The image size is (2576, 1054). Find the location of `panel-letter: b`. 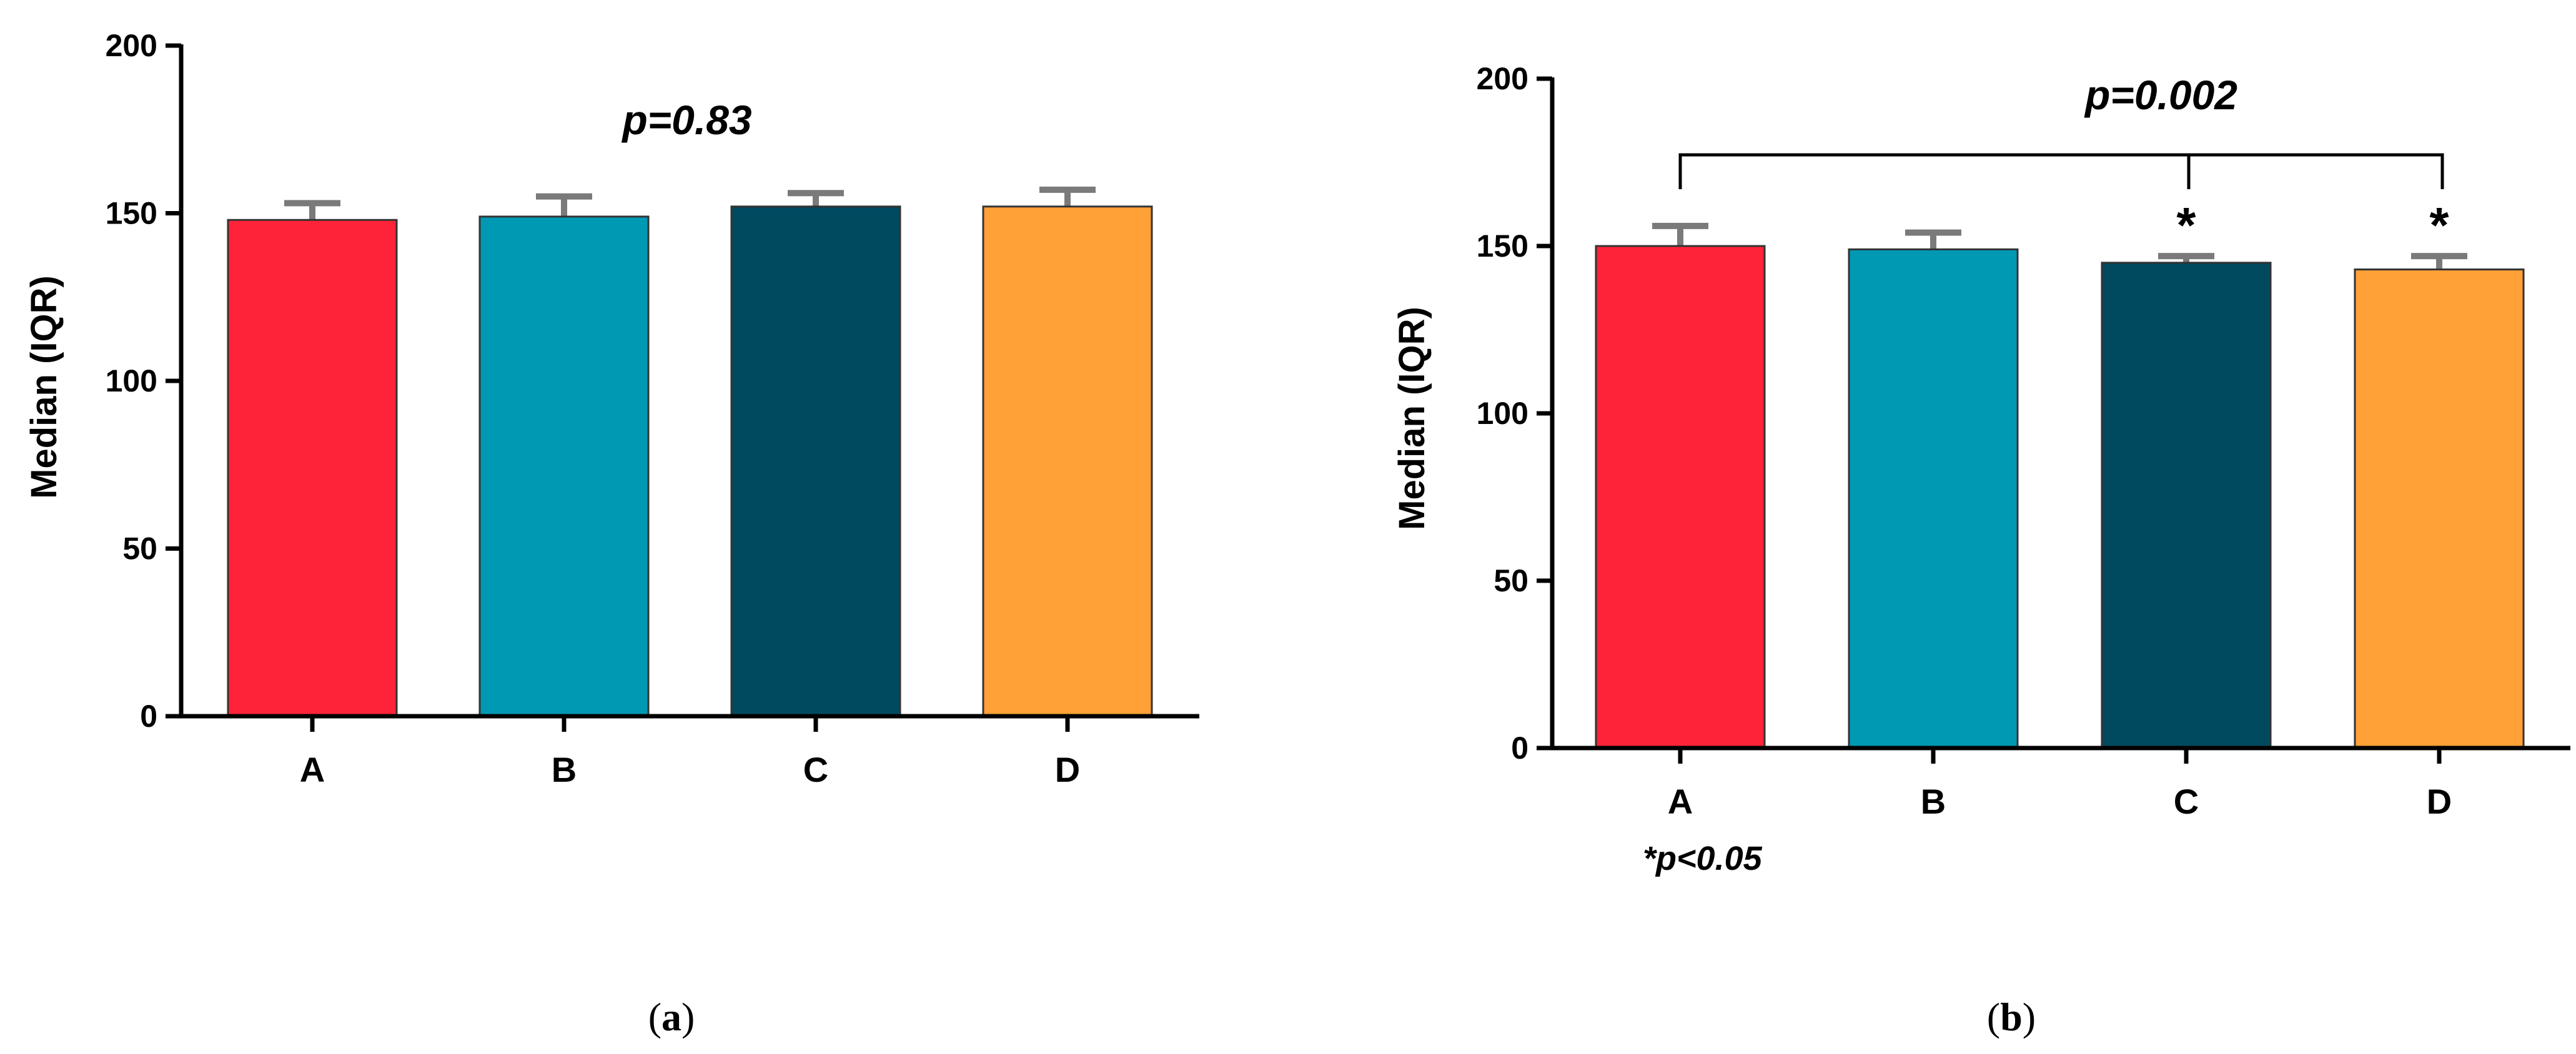

panel-letter: b is located at coordinates (2011, 1017).